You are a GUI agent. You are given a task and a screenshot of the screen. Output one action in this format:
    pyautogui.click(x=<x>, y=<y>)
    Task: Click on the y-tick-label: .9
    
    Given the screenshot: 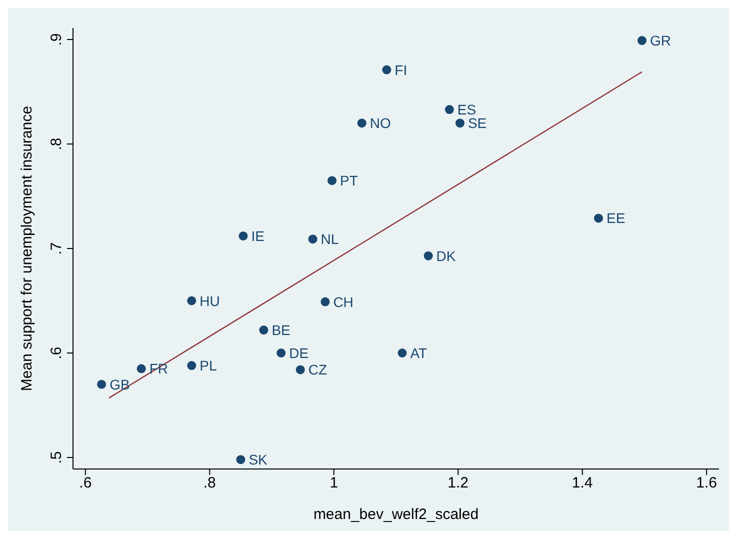 What is the action you would take?
    pyautogui.click(x=56, y=39)
    